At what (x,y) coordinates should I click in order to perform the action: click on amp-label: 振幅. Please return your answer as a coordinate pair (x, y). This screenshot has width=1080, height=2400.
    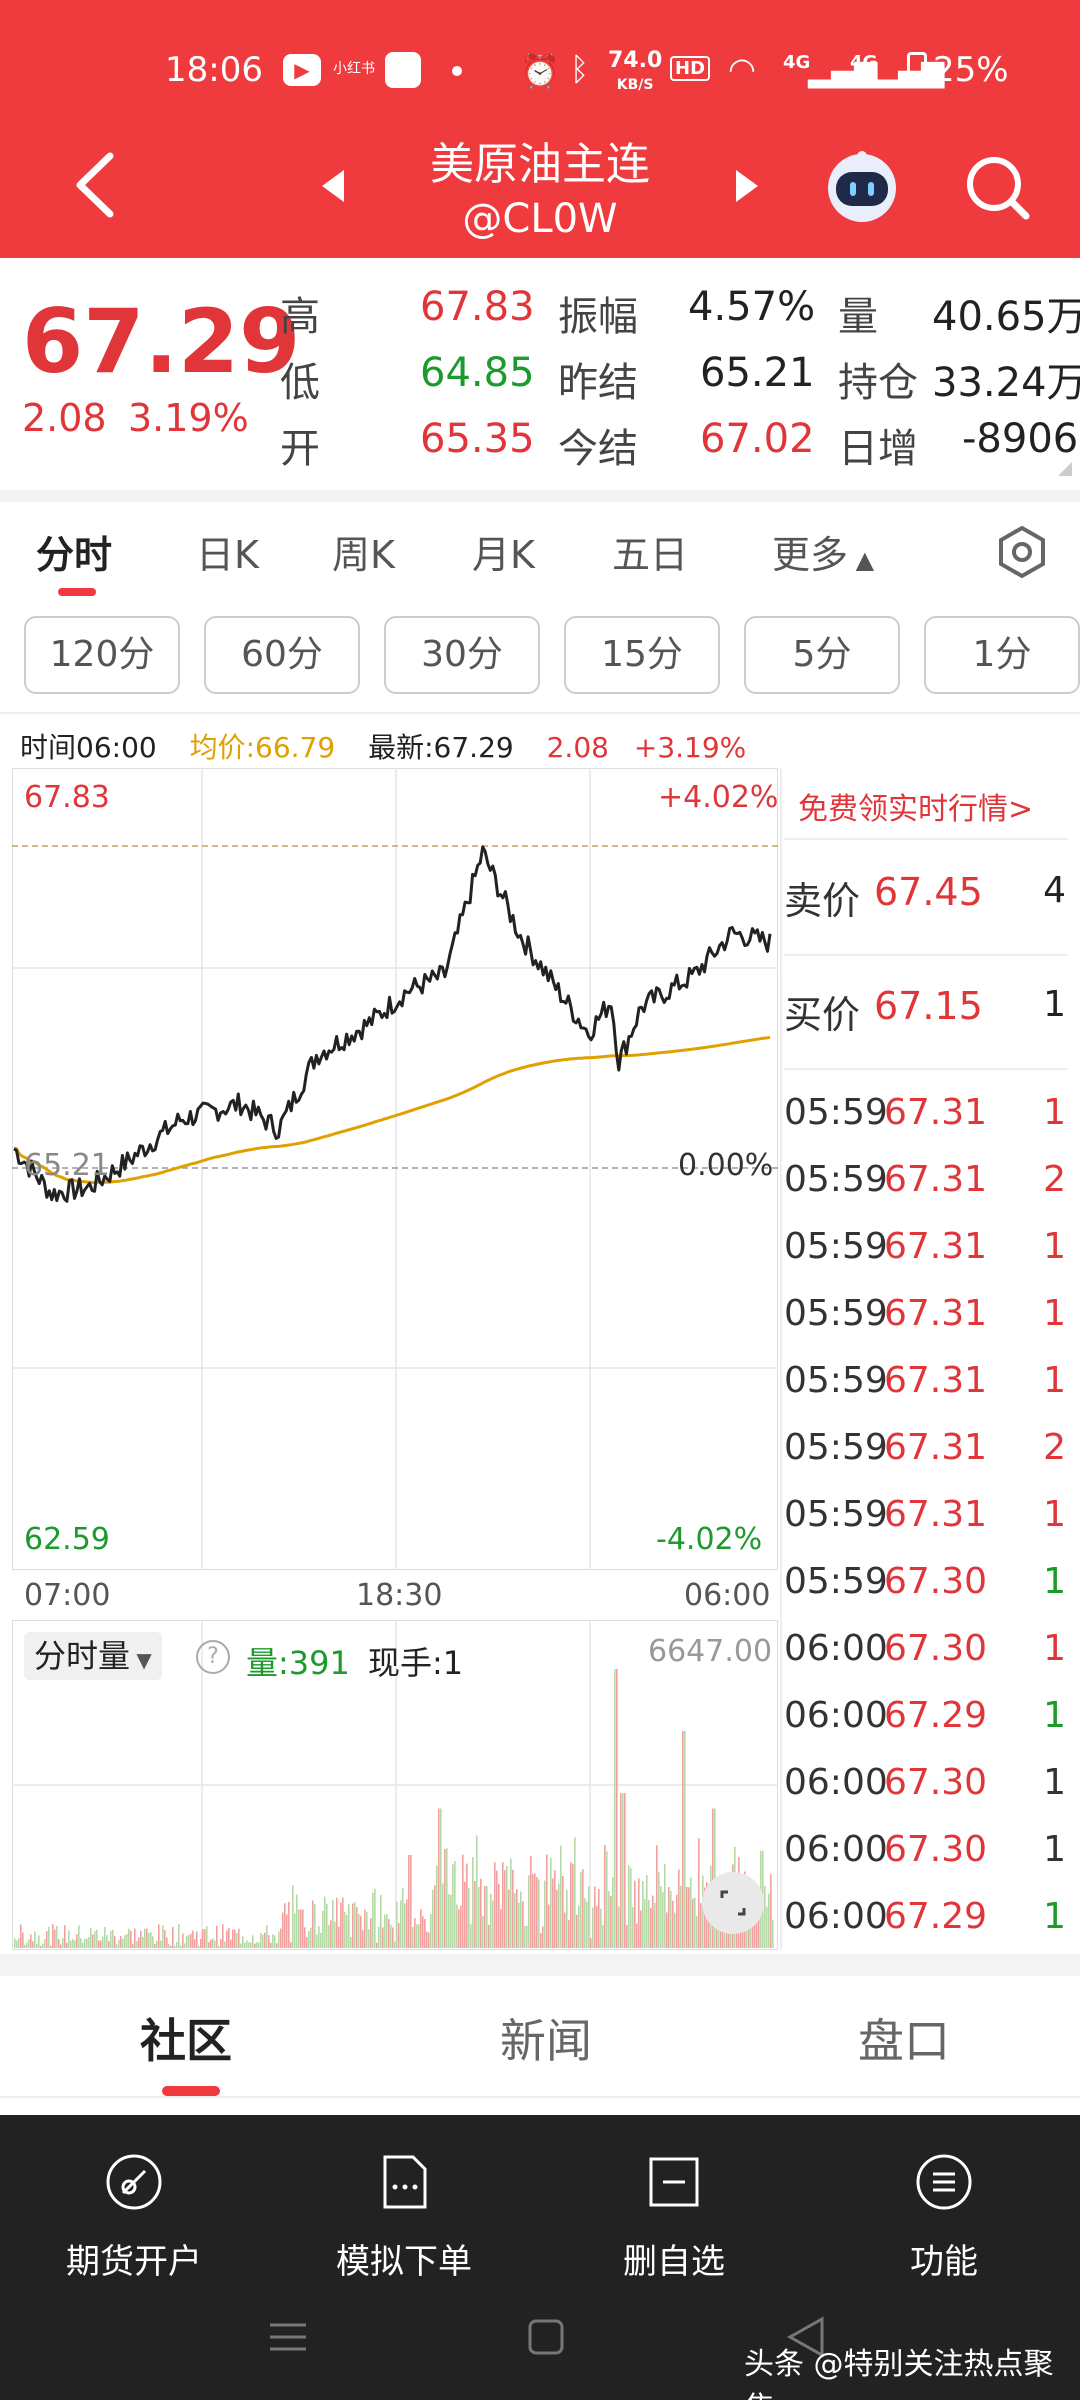
    Looking at the image, I should click on (598, 317).